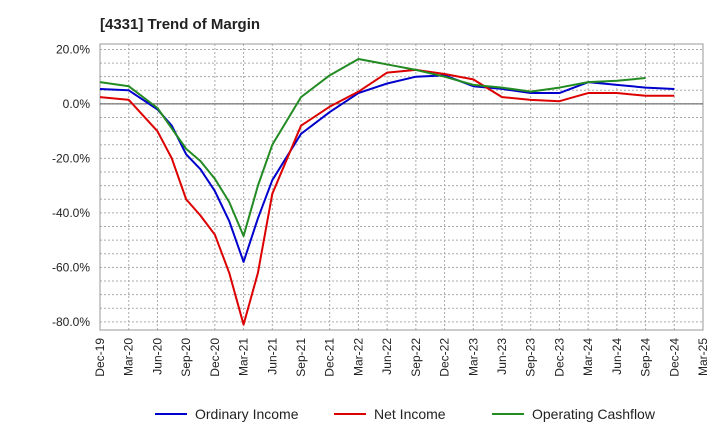 The image size is (720, 440). Describe the element at coordinates (358, 357) in the screenshot. I see `x-tick-label: Mar-22` at that location.